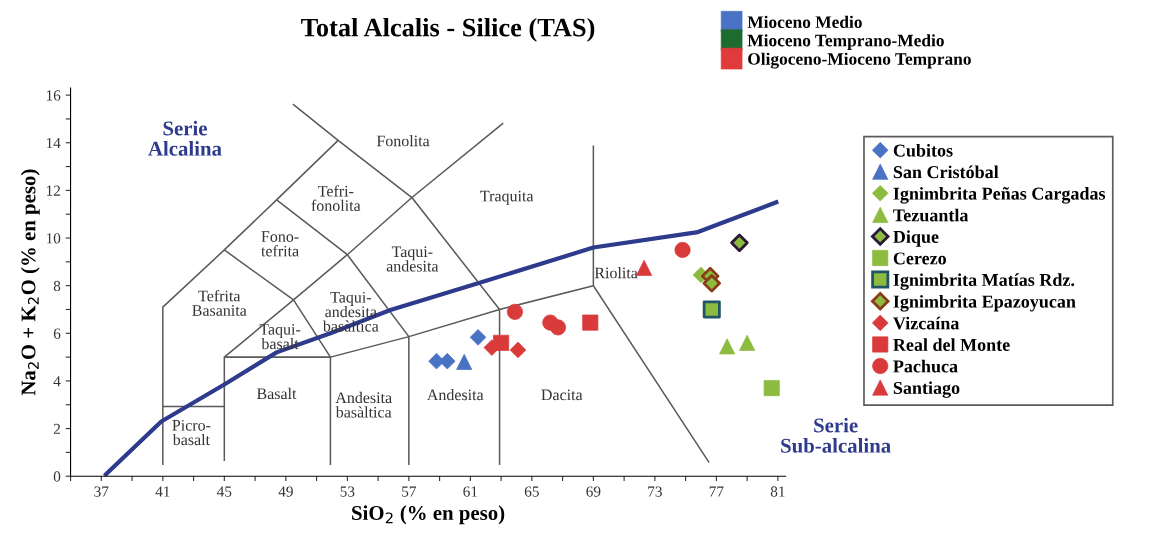 The image size is (1176, 543). I want to click on annotation: Fonolita, so click(403, 141).